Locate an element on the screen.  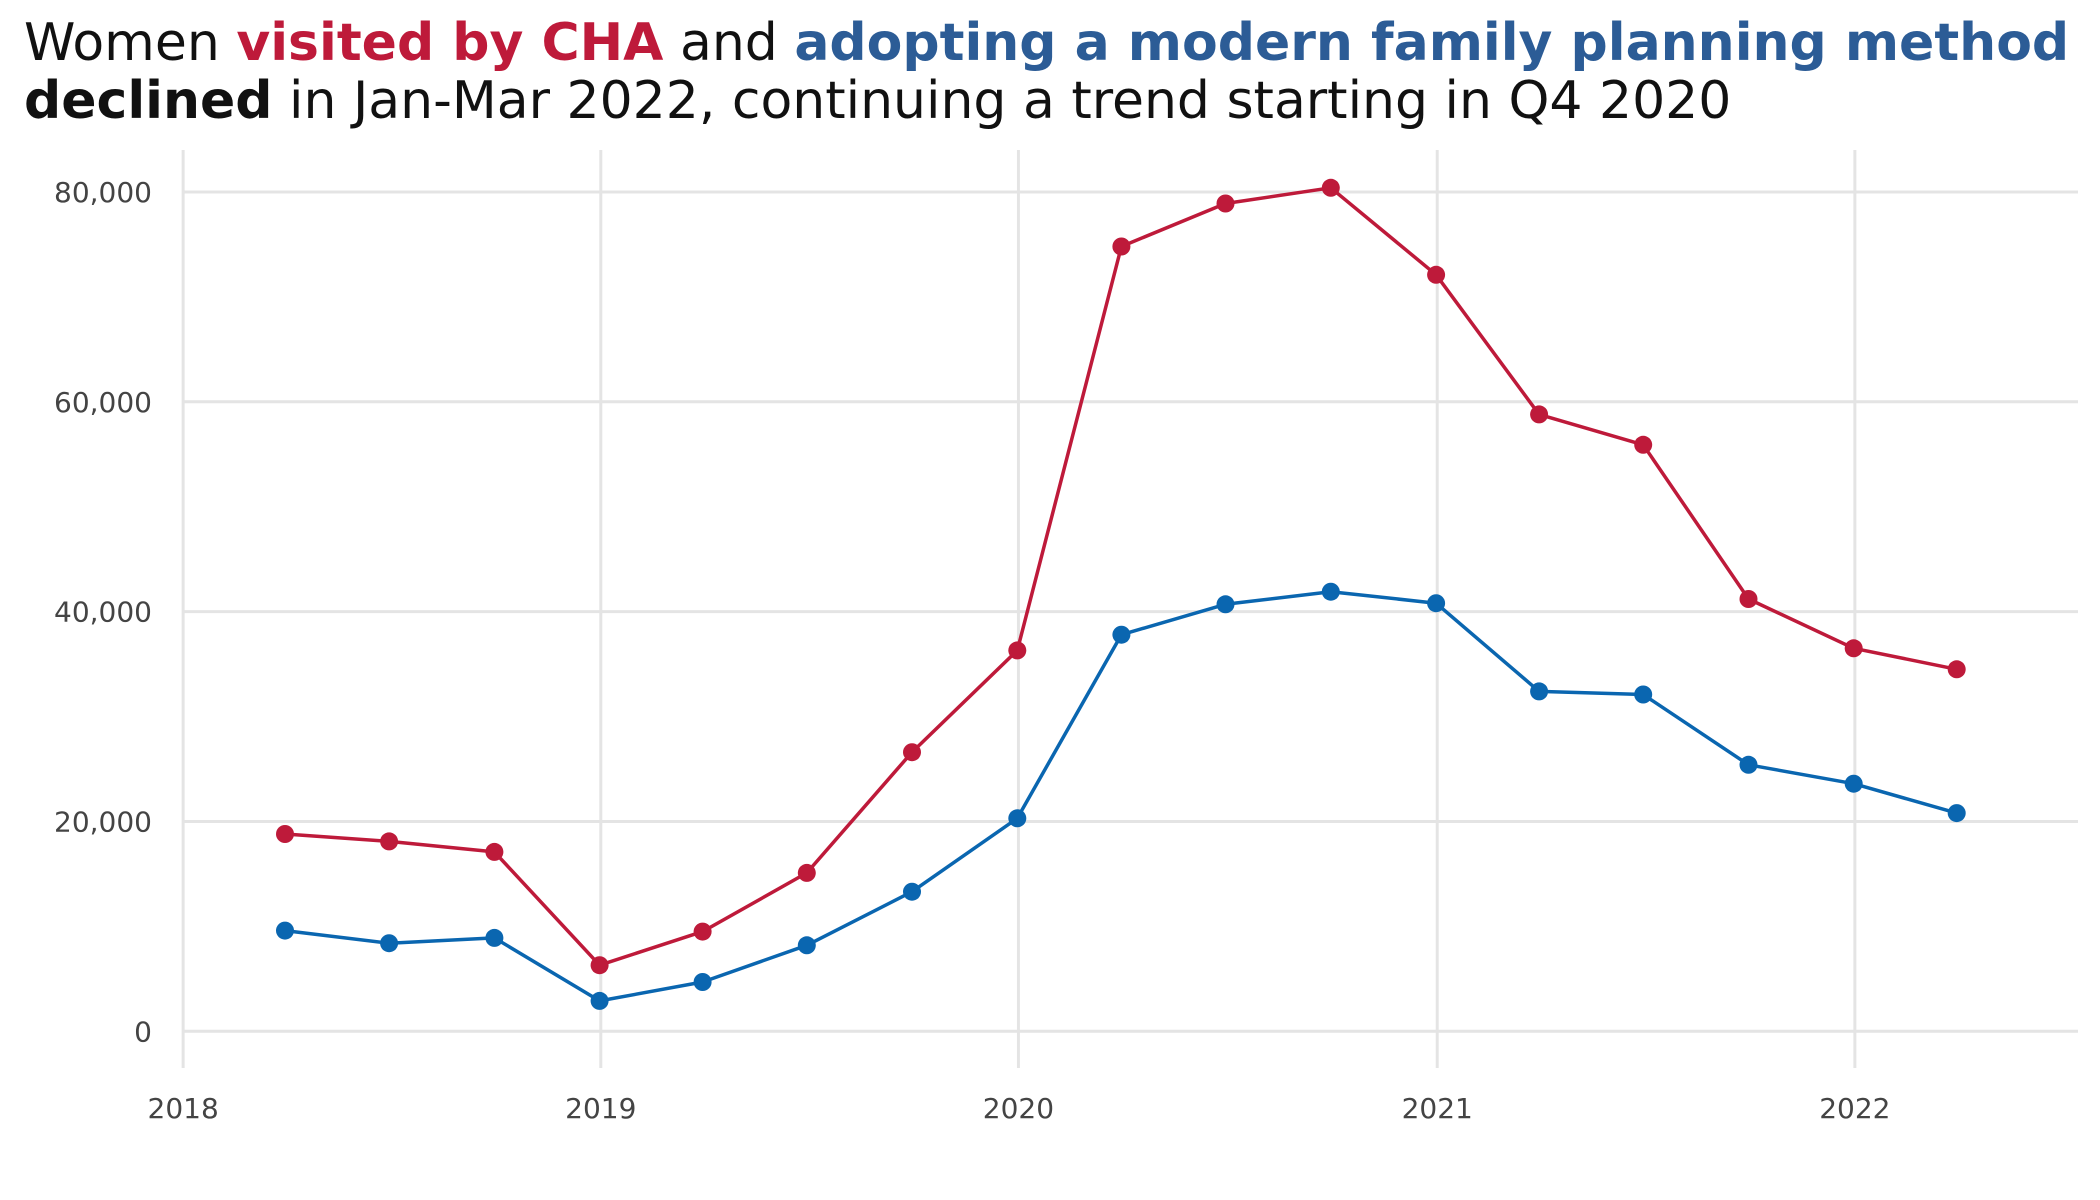
y-tick-label: 60,000 is located at coordinates (103, 402).